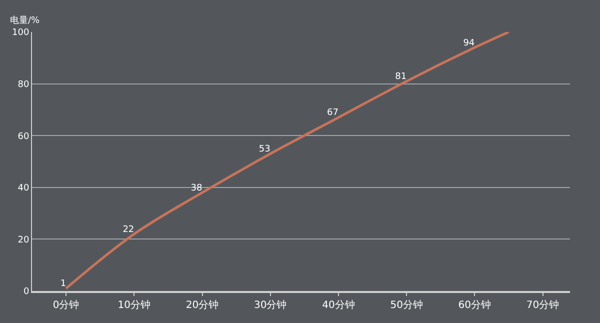 This screenshot has height=323, width=600. What do you see at coordinates (24, 240) in the screenshot?
I see `y-tick-label: 20` at bounding box center [24, 240].